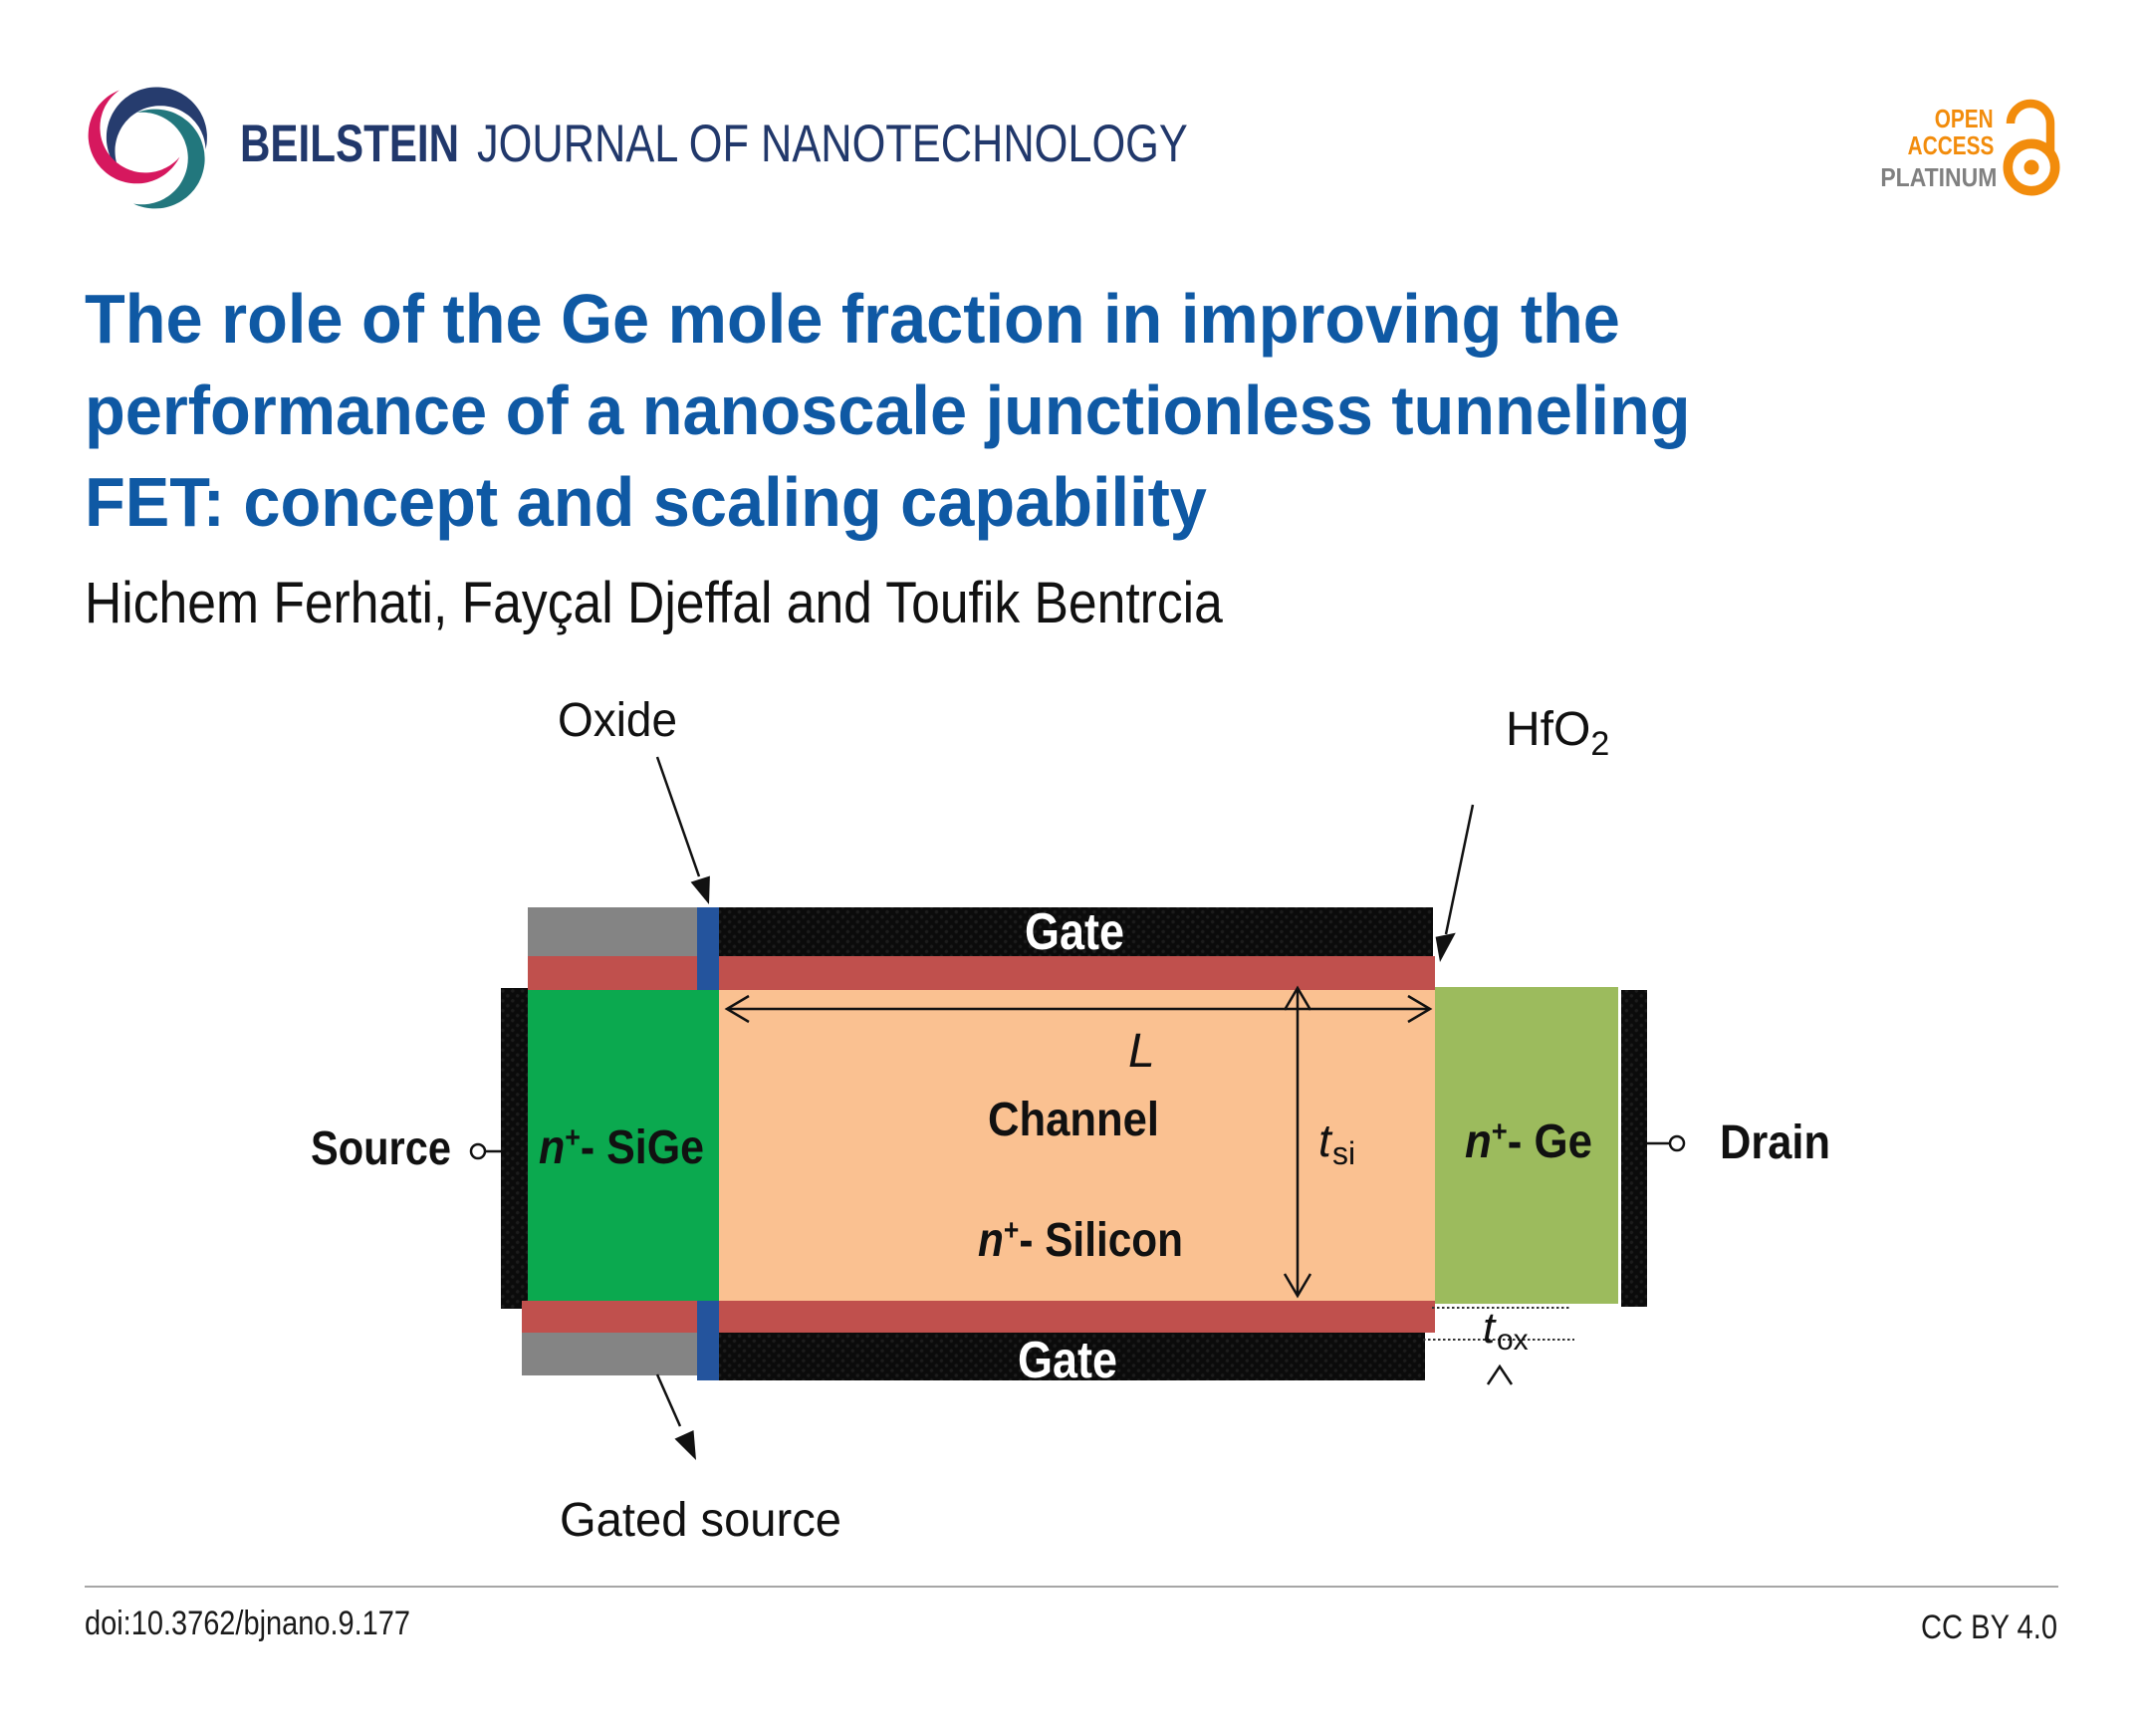 The height and width of the screenshot is (1736, 2141). I want to click on svg-text: L, so click(1141, 1051).